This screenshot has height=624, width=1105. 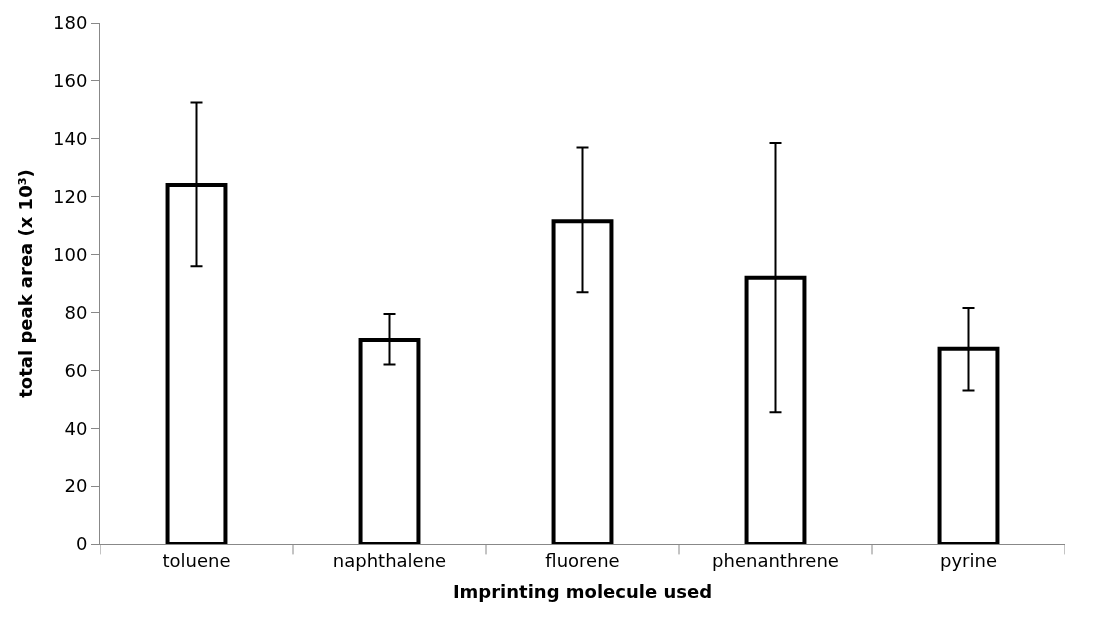 I want to click on y-tick-label: 60, so click(x=76, y=370).